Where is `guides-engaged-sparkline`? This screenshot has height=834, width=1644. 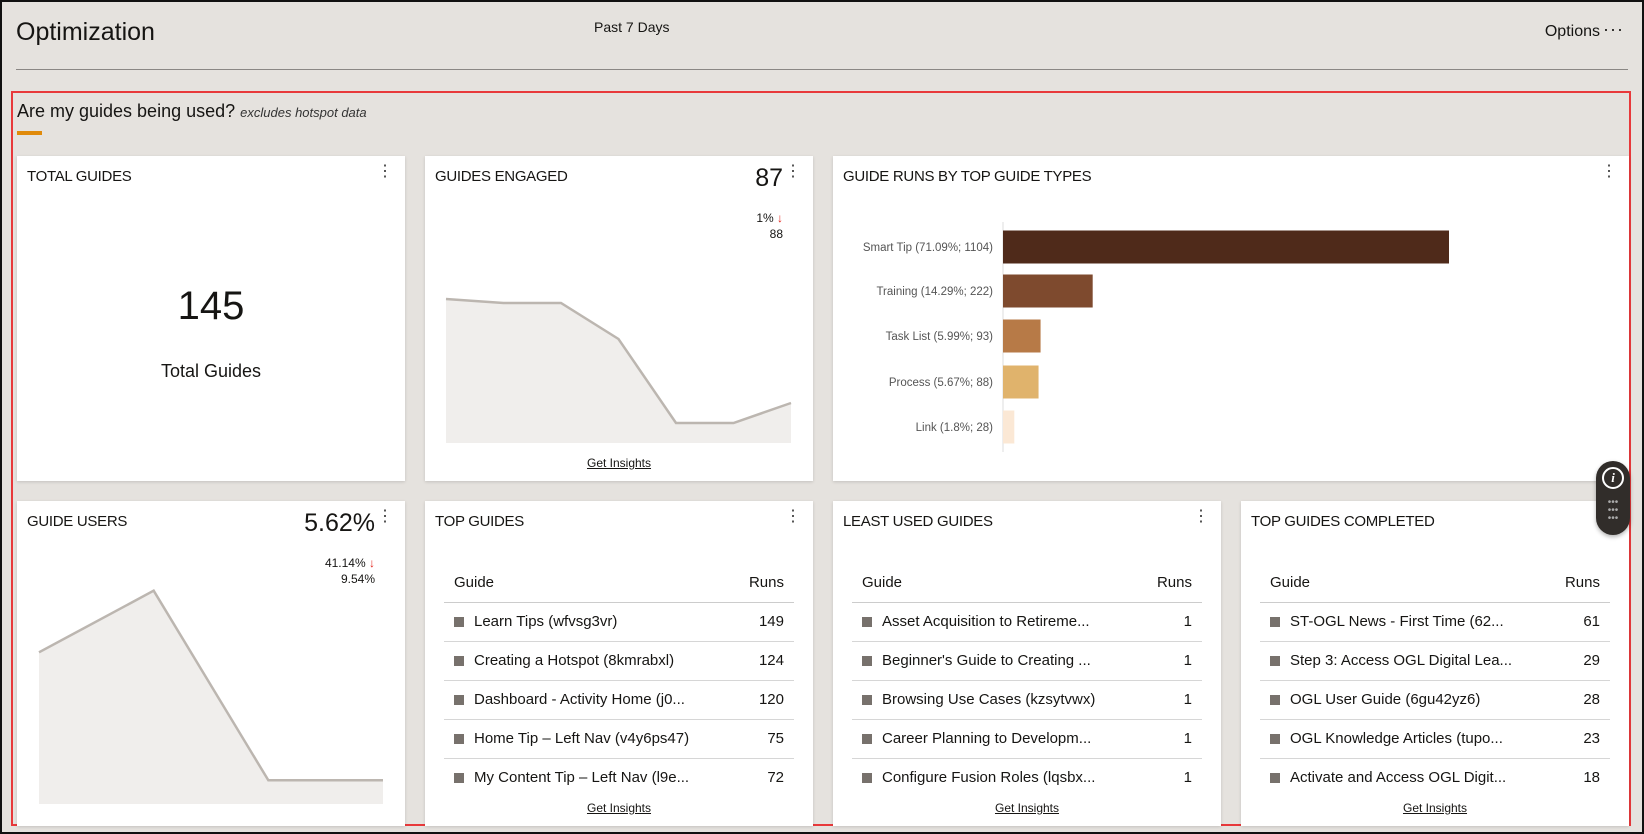
guides-engaged-sparkline is located at coordinates (618, 370).